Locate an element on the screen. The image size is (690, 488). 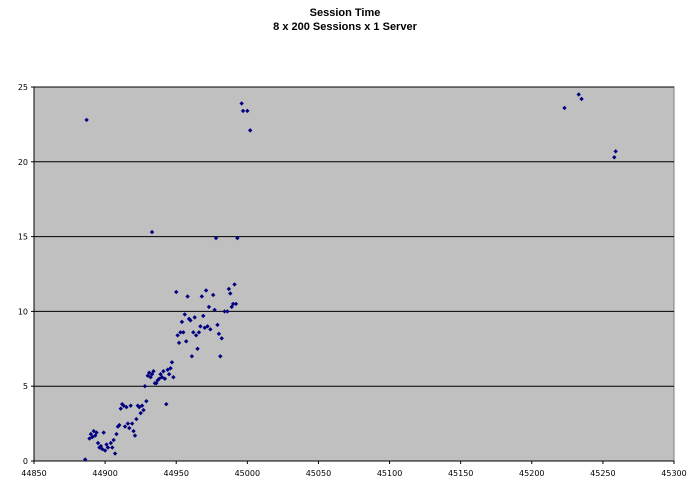
chart-title: Session Time is located at coordinates (345, 13).